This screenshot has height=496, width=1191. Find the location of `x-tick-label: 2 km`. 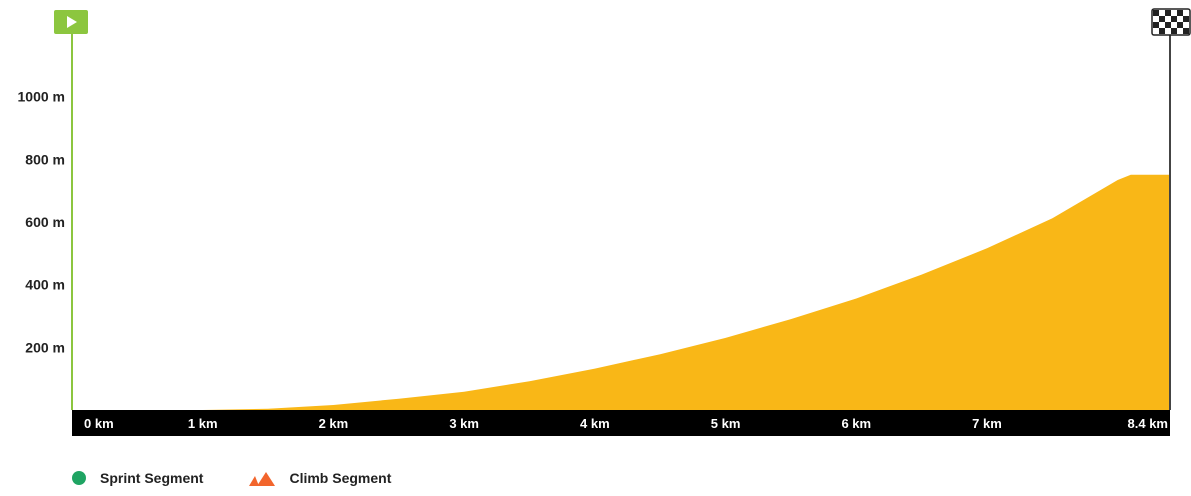

x-tick-label: 2 km is located at coordinates (334, 423).